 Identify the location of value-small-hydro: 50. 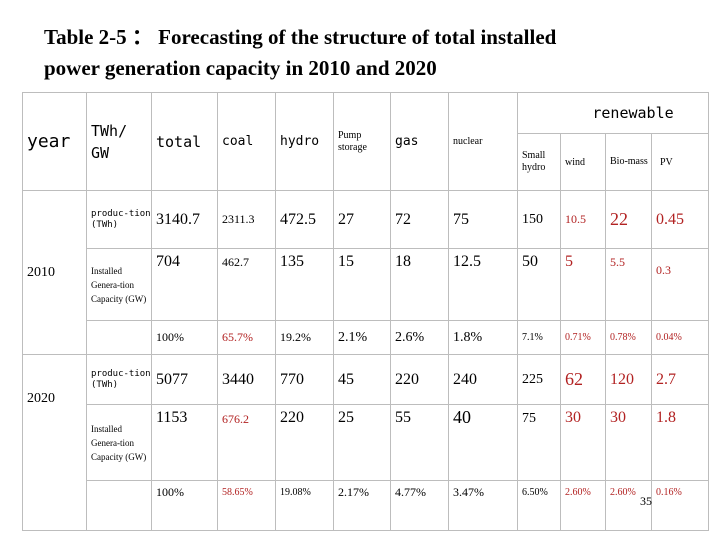
(539, 284).